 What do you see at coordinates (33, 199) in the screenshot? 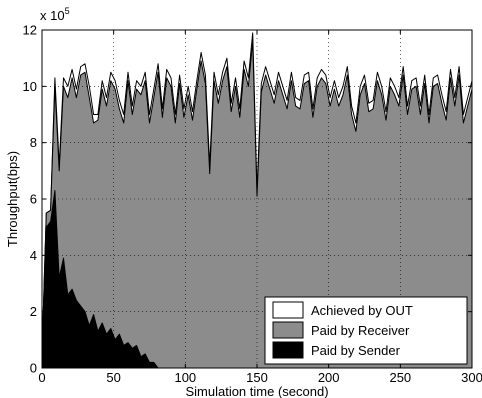
I see `y-tick-label-3: 6` at bounding box center [33, 199].